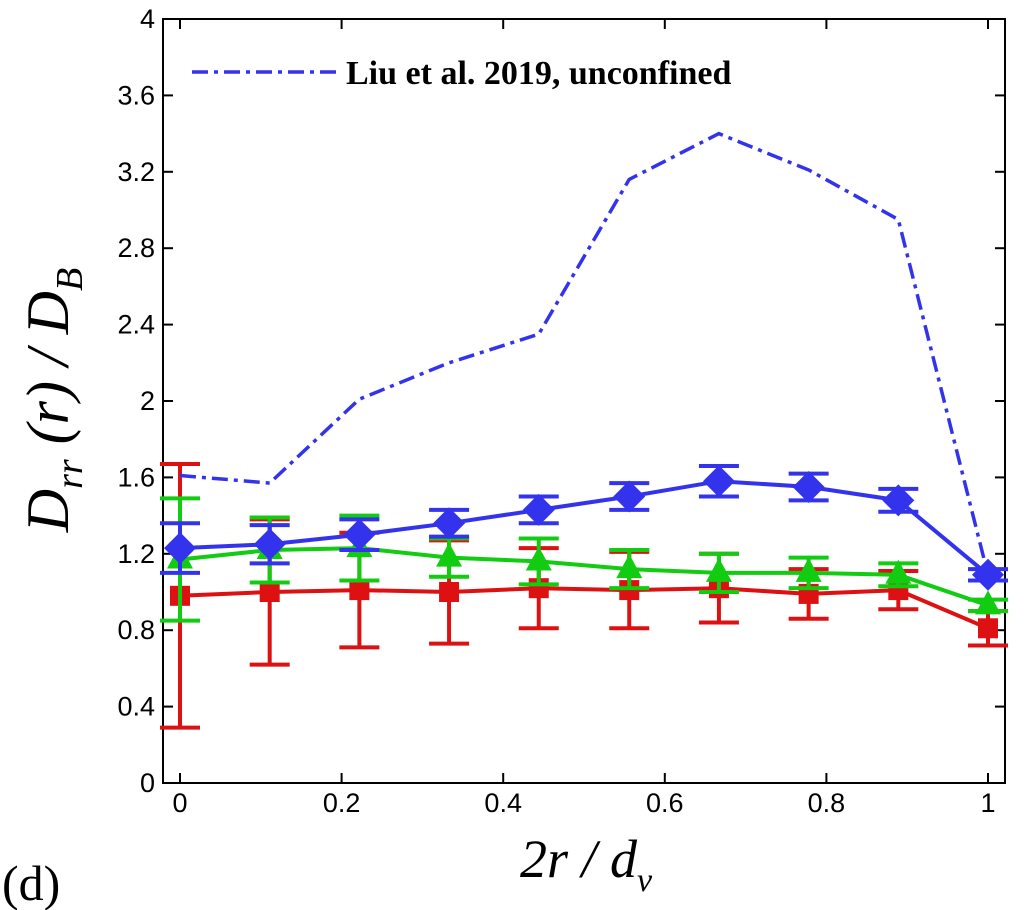  I want to click on y-label-d: D, so click(48, 511).